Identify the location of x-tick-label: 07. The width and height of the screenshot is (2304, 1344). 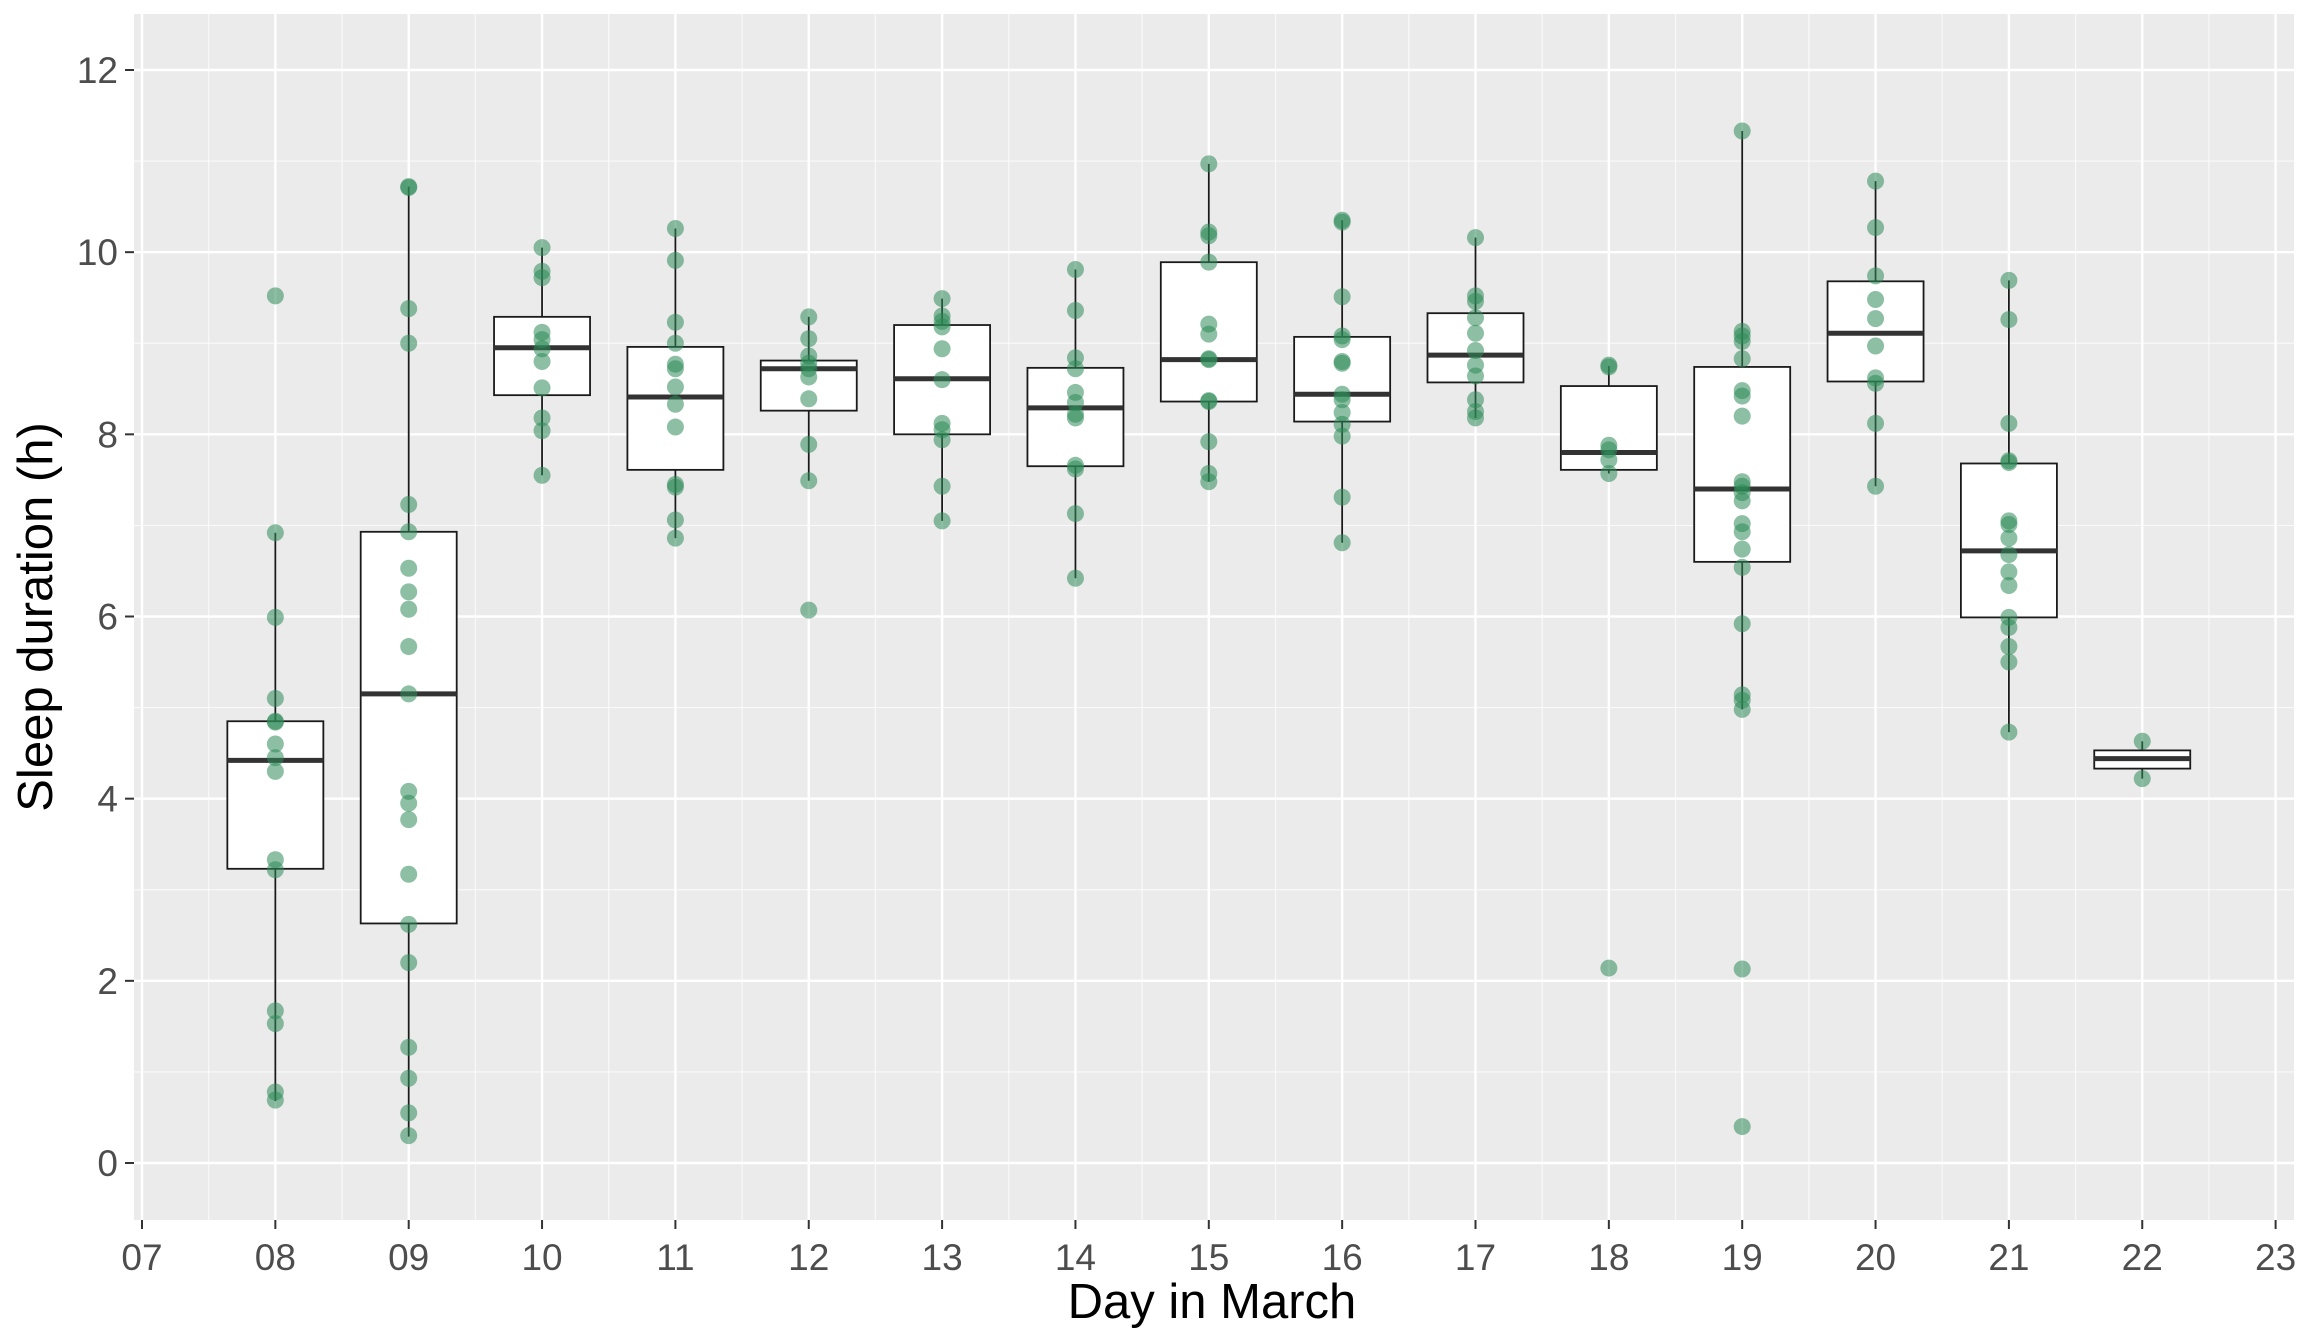
(141, 1257).